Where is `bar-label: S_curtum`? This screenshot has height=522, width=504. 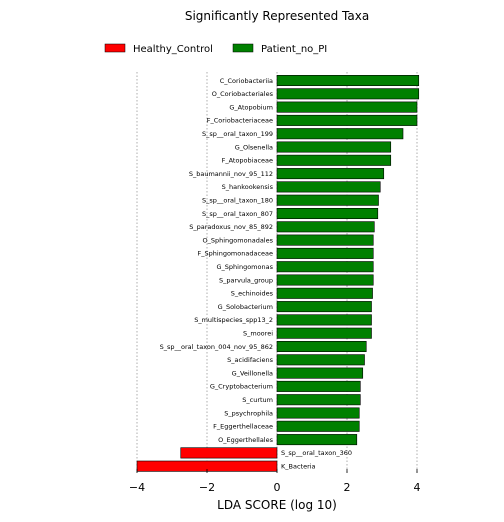 bar-label: S_curtum is located at coordinates (257, 400).